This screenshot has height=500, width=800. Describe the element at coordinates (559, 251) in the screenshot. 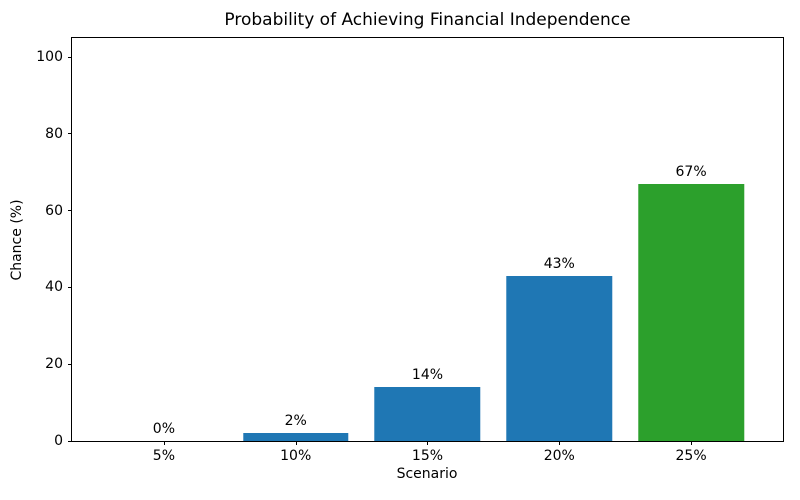

I see `bar-slot: 43% 20%` at that location.